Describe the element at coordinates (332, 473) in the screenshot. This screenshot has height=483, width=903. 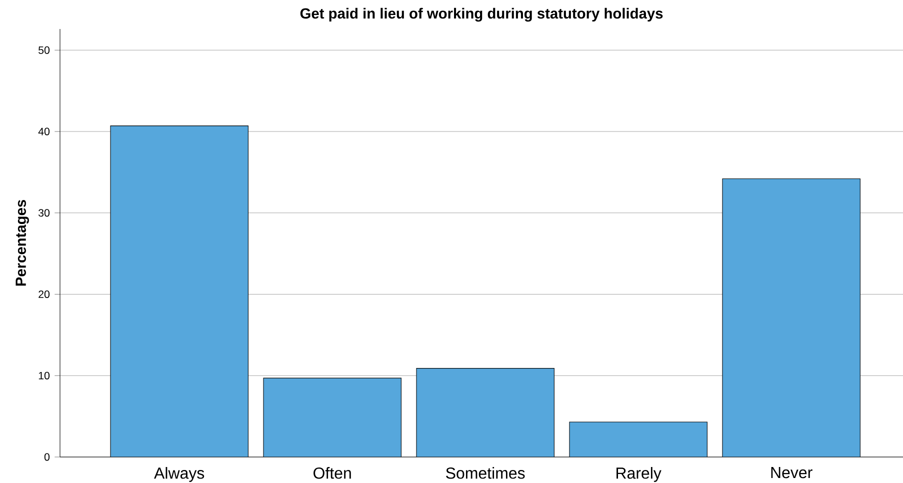
I see `x-tick-label: Often` at that location.